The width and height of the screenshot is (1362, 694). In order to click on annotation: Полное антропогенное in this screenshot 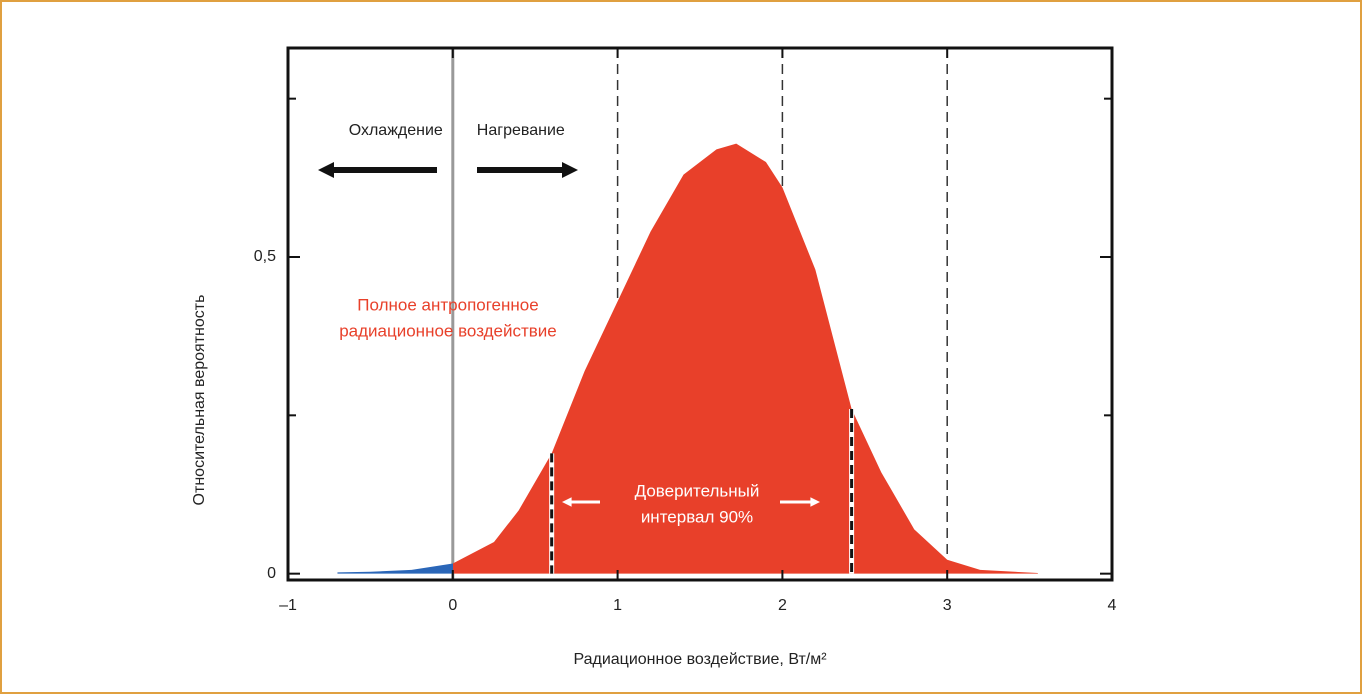, I will do `click(447, 304)`.